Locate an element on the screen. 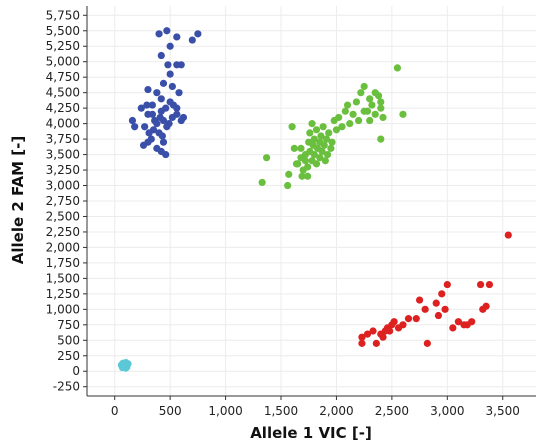  x-tick-label: 2,500 is located at coordinates (392, 411).